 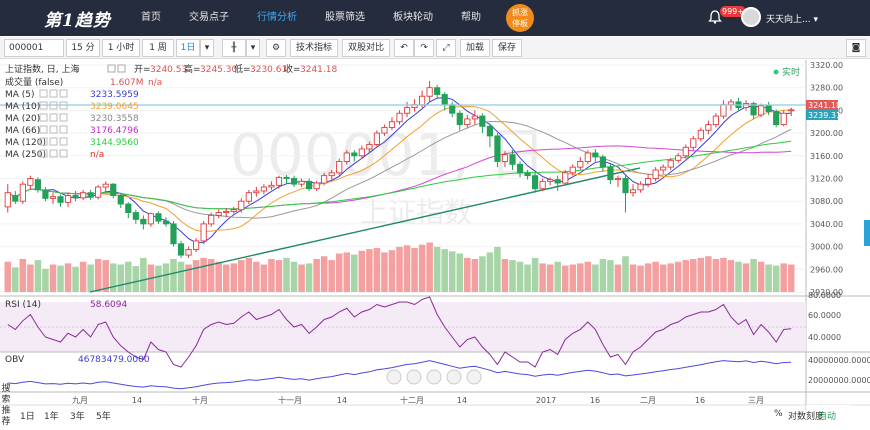 What do you see at coordinates (806, 417) in the screenshot?
I see `log-scale-toggle: 对数刻度` at bounding box center [806, 417].